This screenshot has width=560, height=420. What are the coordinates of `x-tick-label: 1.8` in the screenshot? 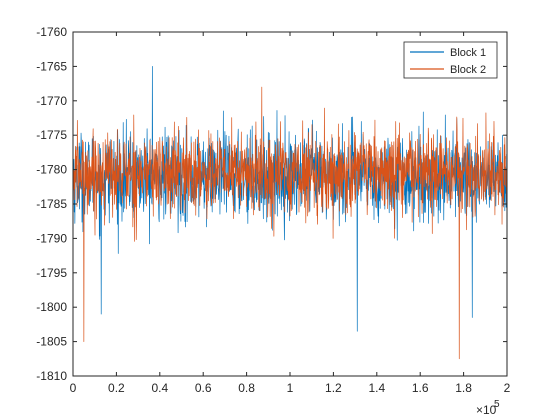 It's located at (463, 388).